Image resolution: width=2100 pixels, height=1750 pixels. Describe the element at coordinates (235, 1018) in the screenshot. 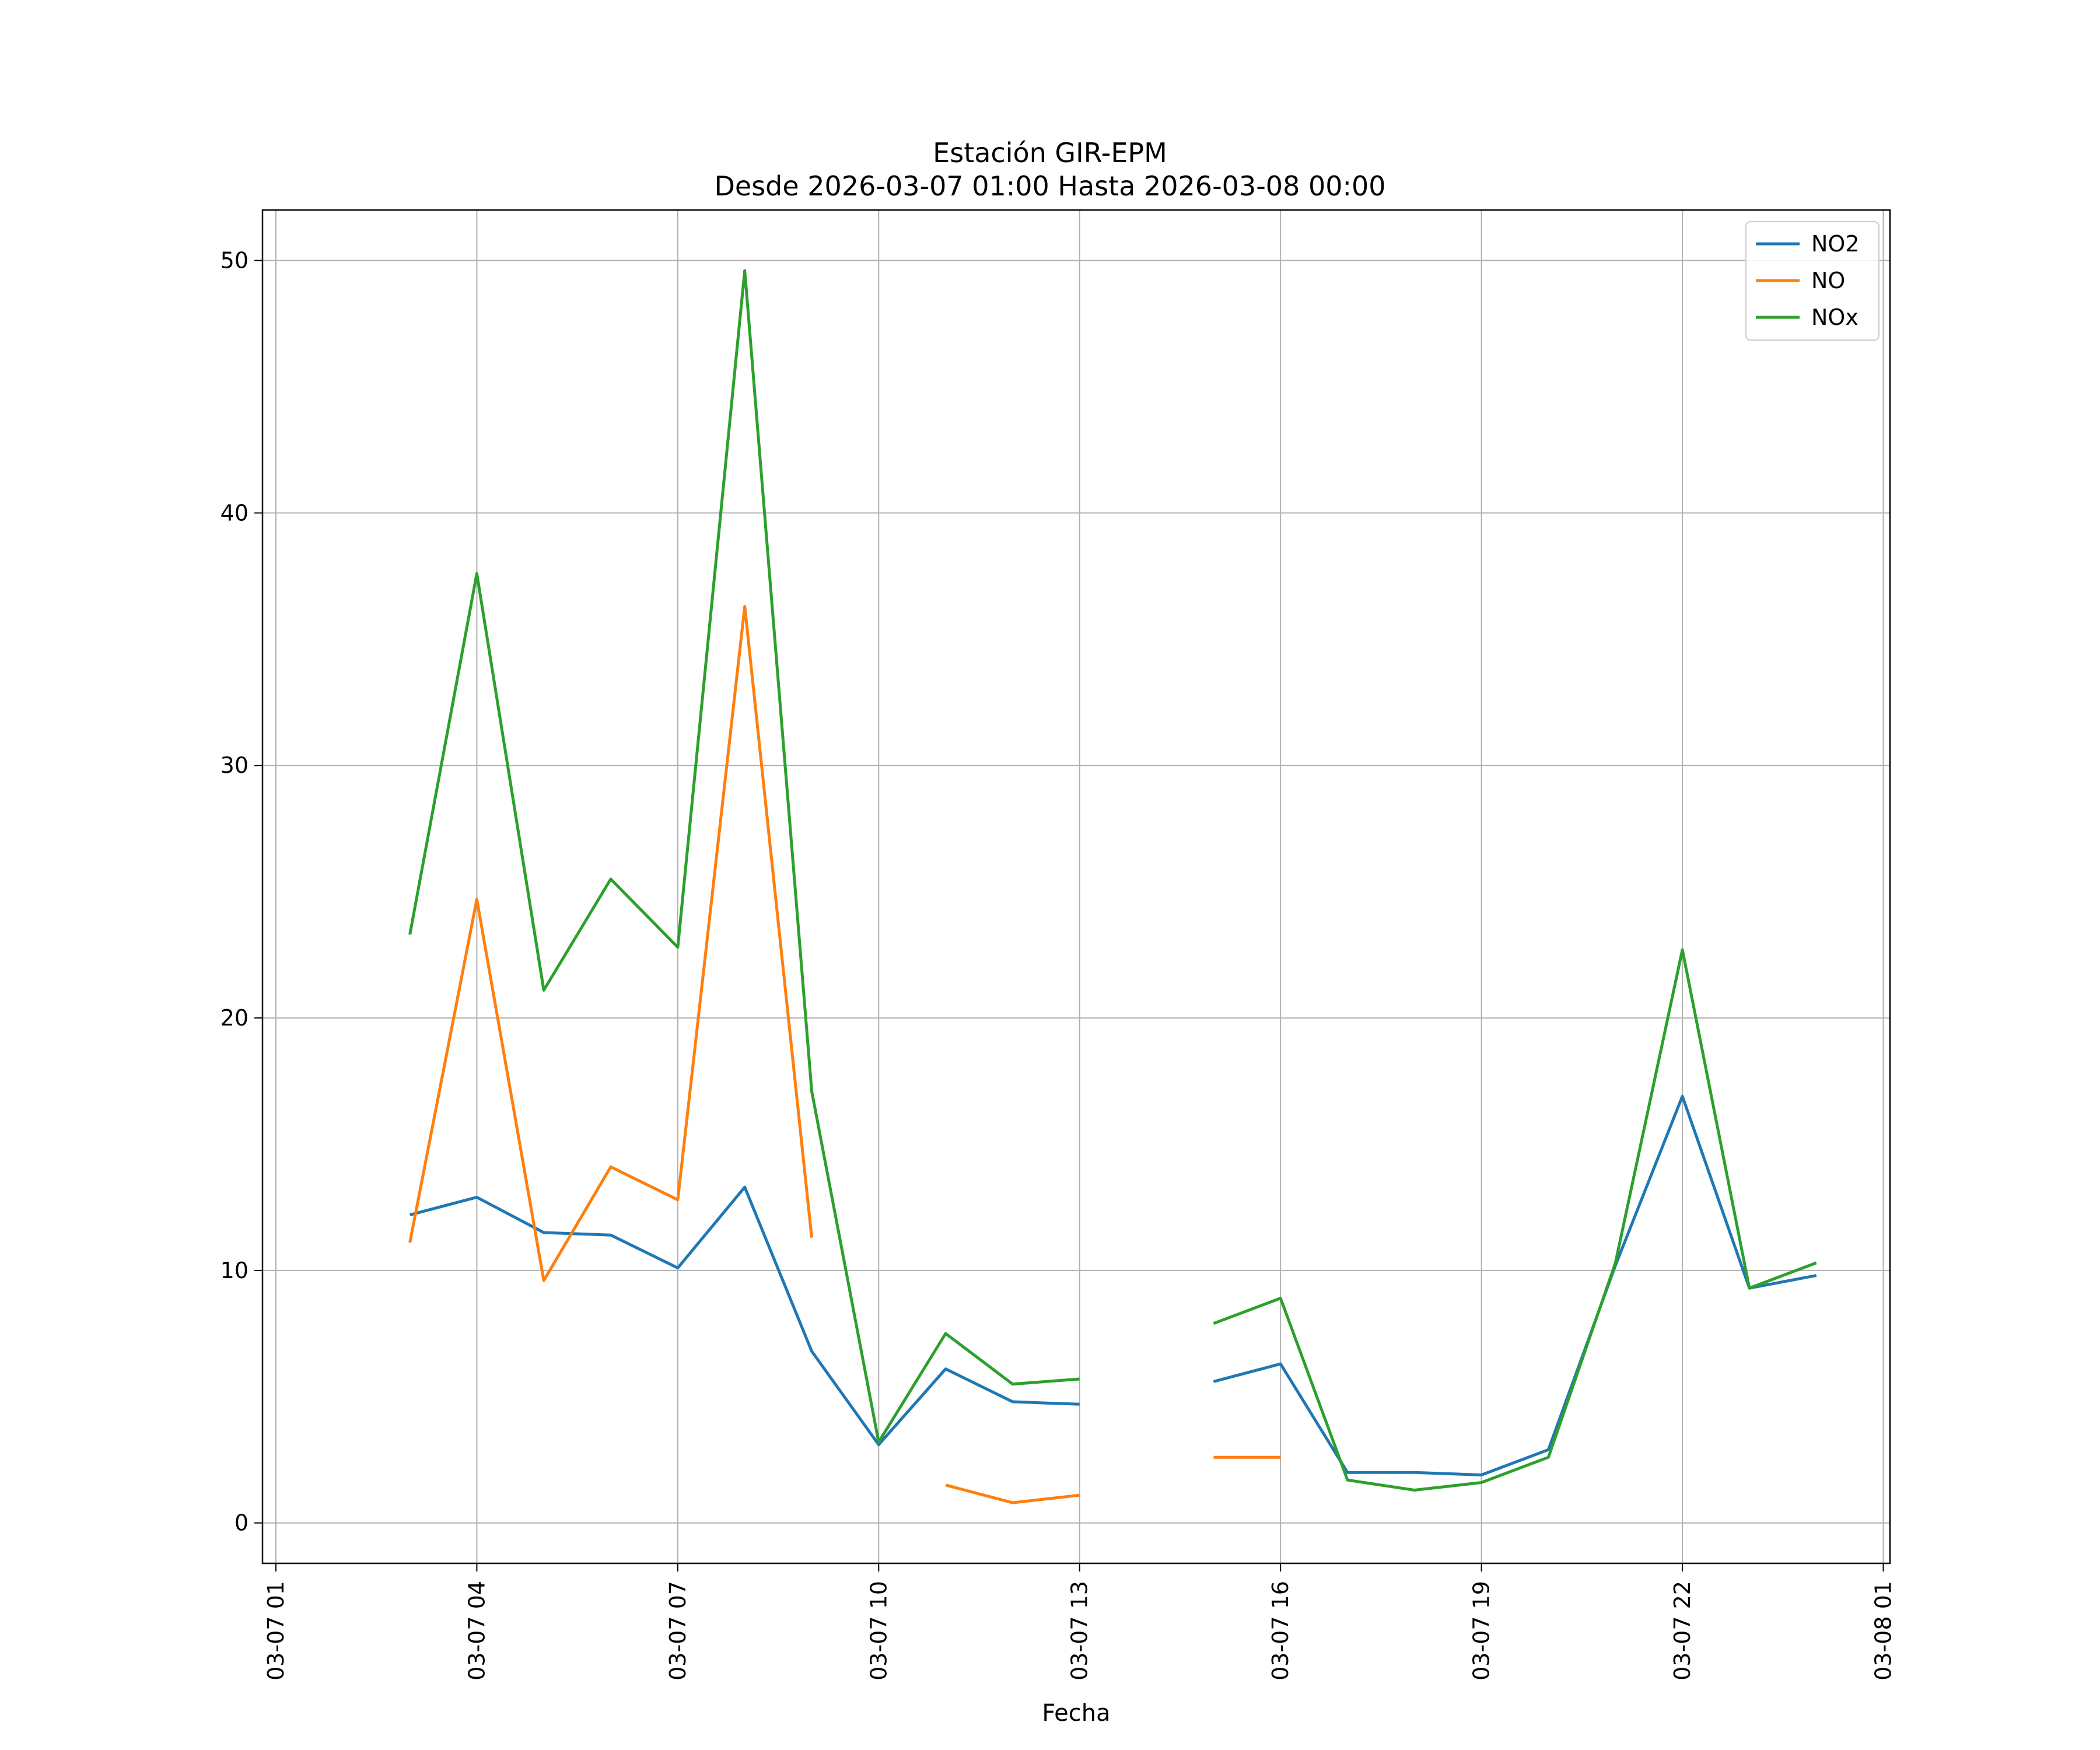

I see `y-tick-label: 20` at that location.